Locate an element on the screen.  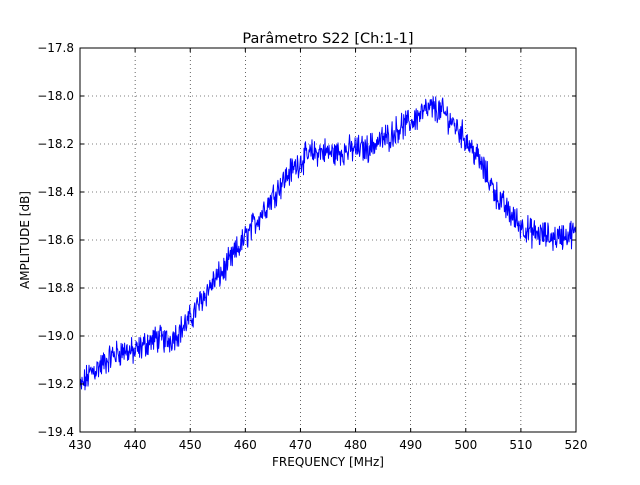
y-tick-label: −19.0 is located at coordinates (55, 336).